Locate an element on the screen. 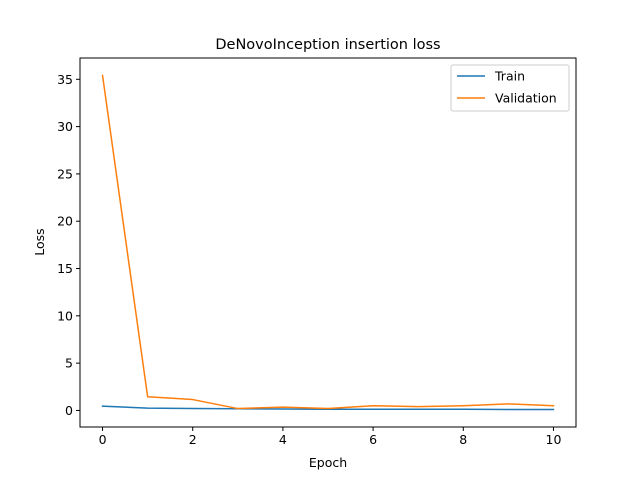  y-tick-label: 5 is located at coordinates (69, 363).